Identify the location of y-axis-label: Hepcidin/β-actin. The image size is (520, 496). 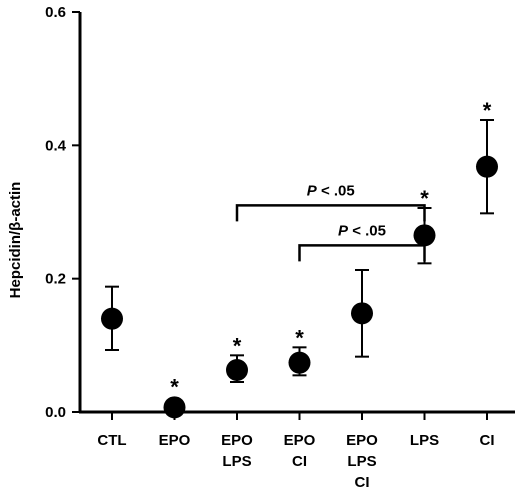
(15, 240).